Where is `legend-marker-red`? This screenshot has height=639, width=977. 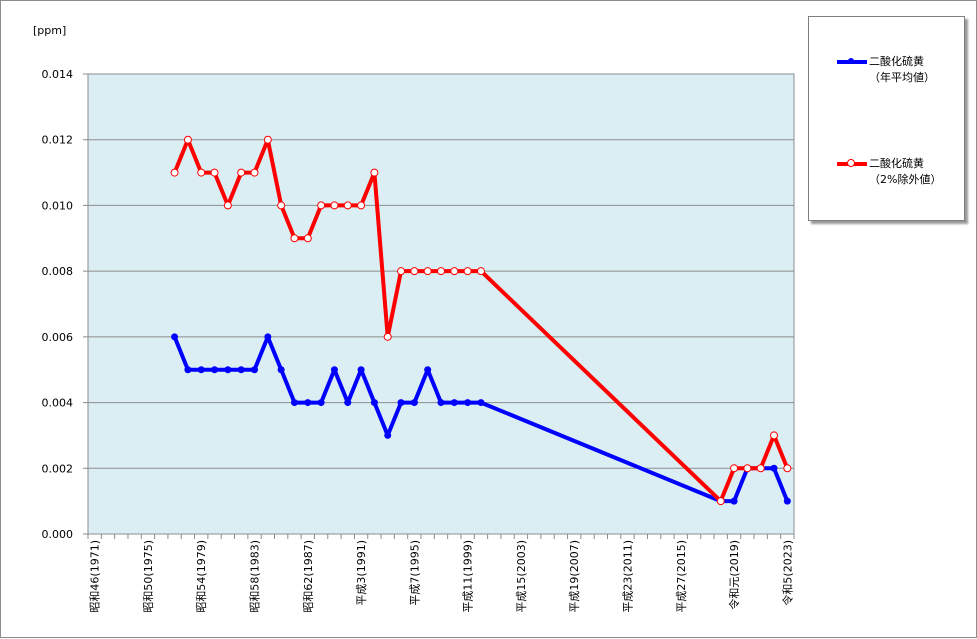 legend-marker-red is located at coordinates (851, 163).